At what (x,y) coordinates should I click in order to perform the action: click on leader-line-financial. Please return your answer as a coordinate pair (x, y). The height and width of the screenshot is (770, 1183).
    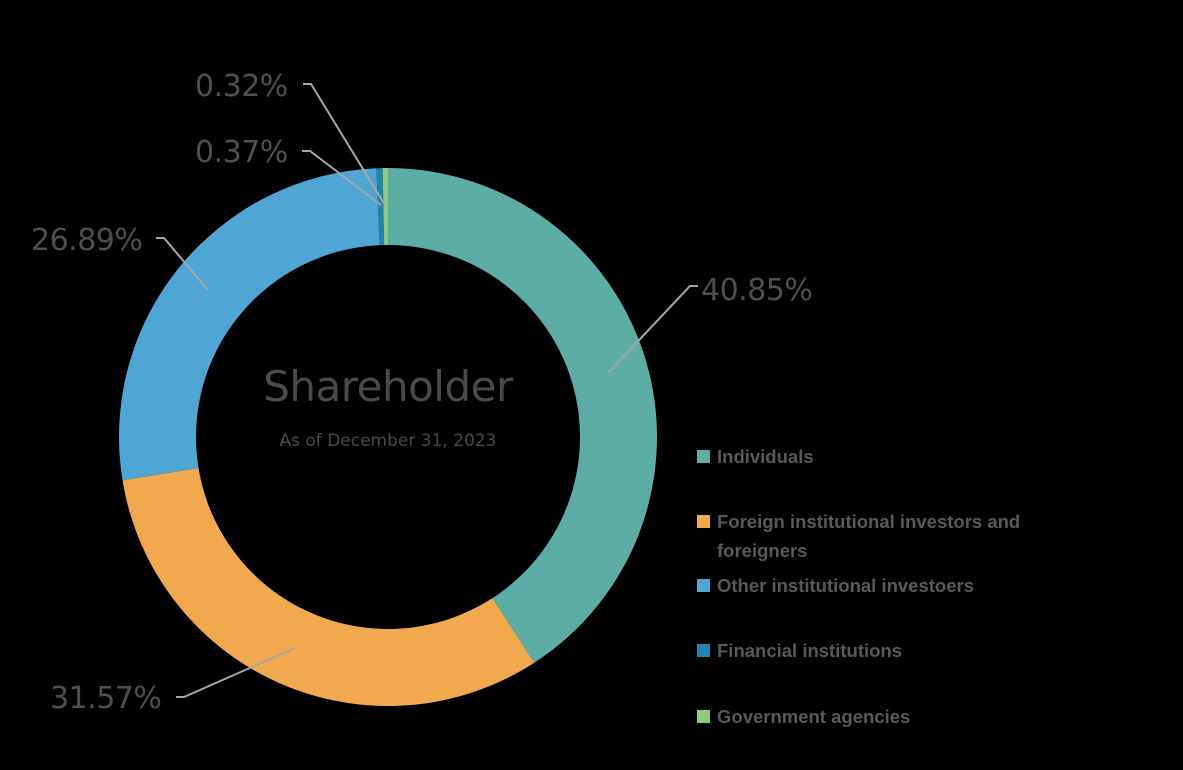
    Looking at the image, I should click on (342, 178).